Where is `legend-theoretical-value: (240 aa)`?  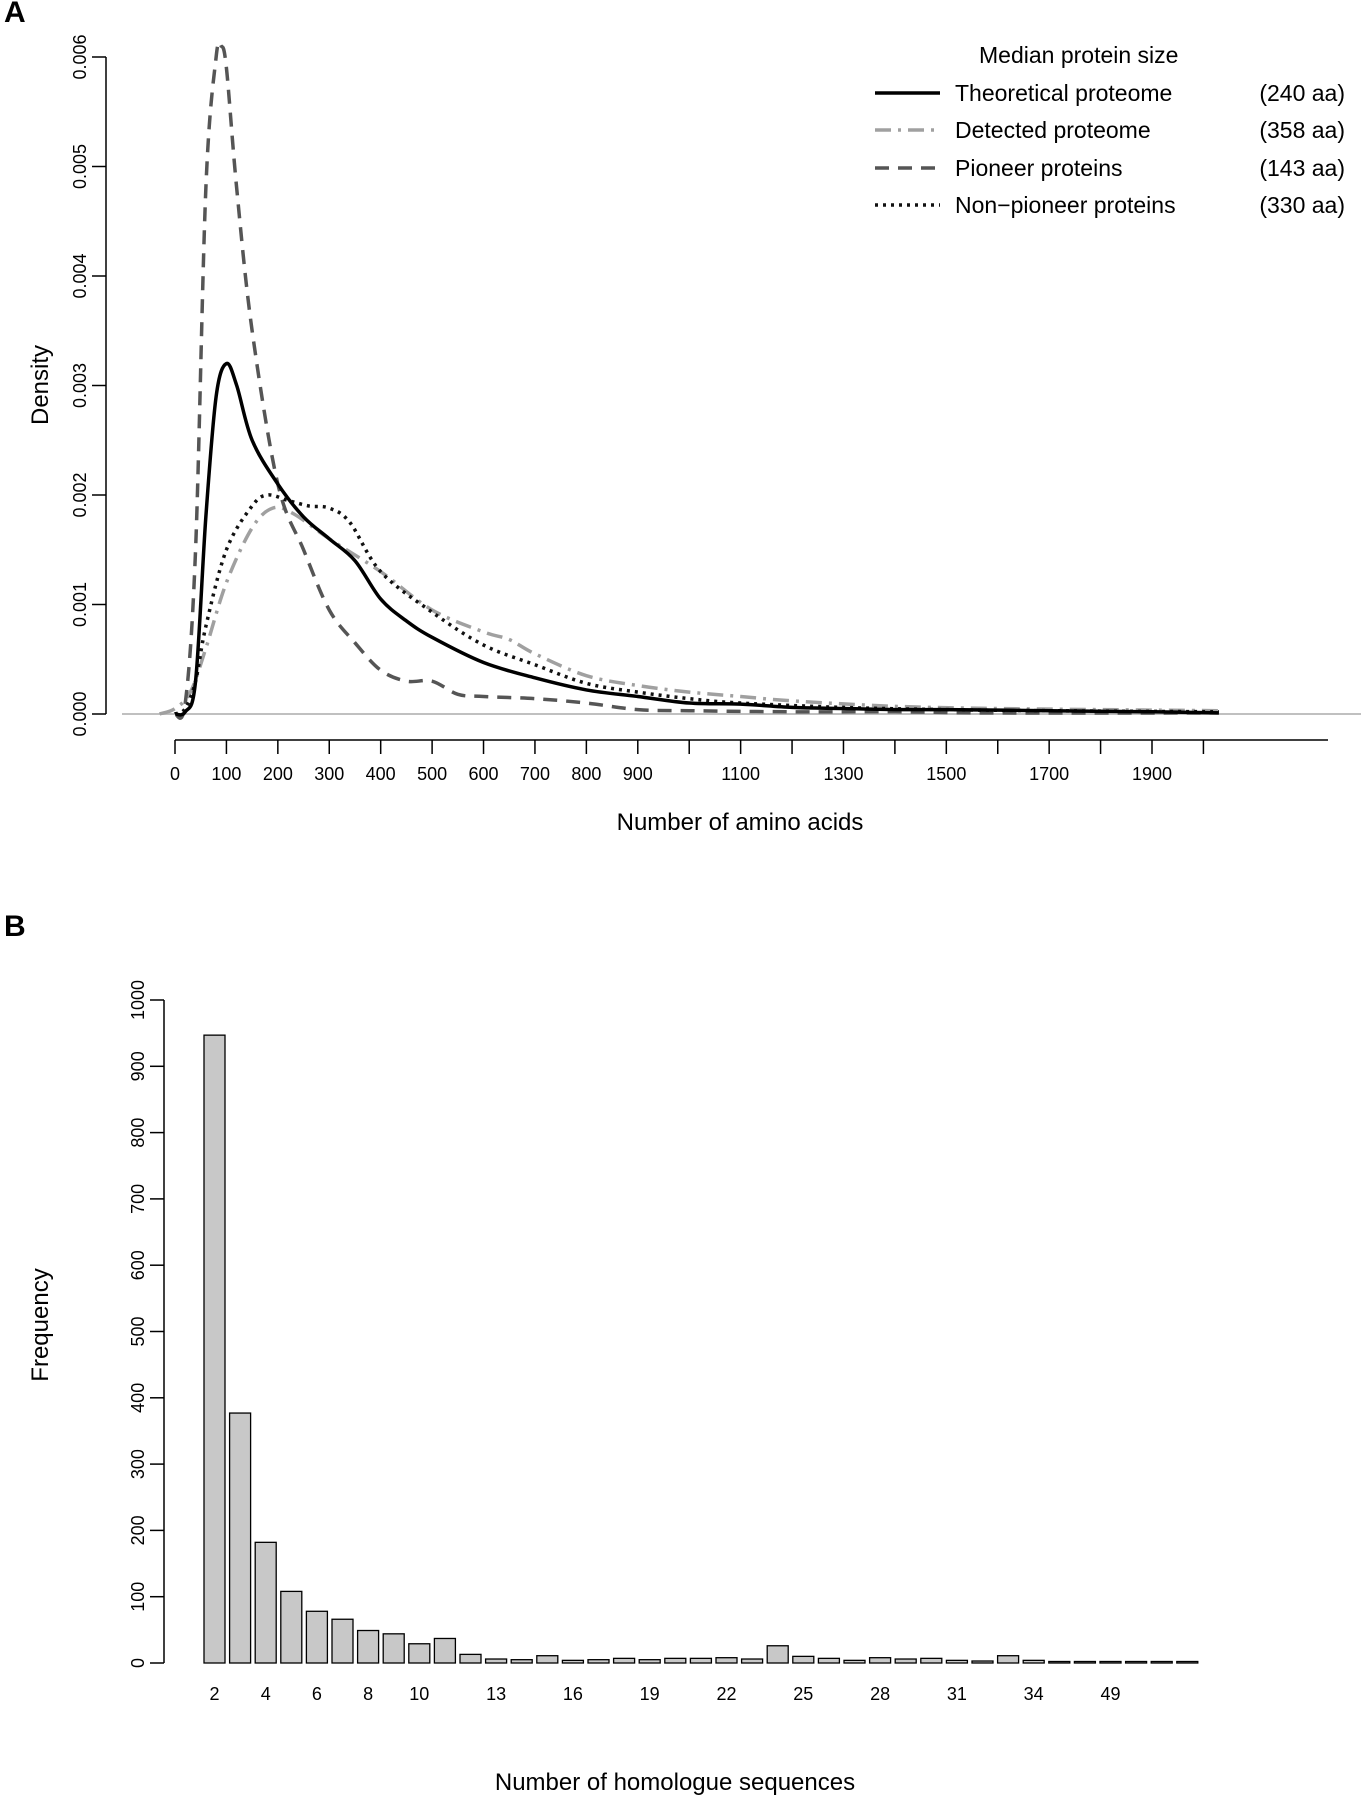 legend-theoretical-value: (240 aa) is located at coordinates (1302, 93).